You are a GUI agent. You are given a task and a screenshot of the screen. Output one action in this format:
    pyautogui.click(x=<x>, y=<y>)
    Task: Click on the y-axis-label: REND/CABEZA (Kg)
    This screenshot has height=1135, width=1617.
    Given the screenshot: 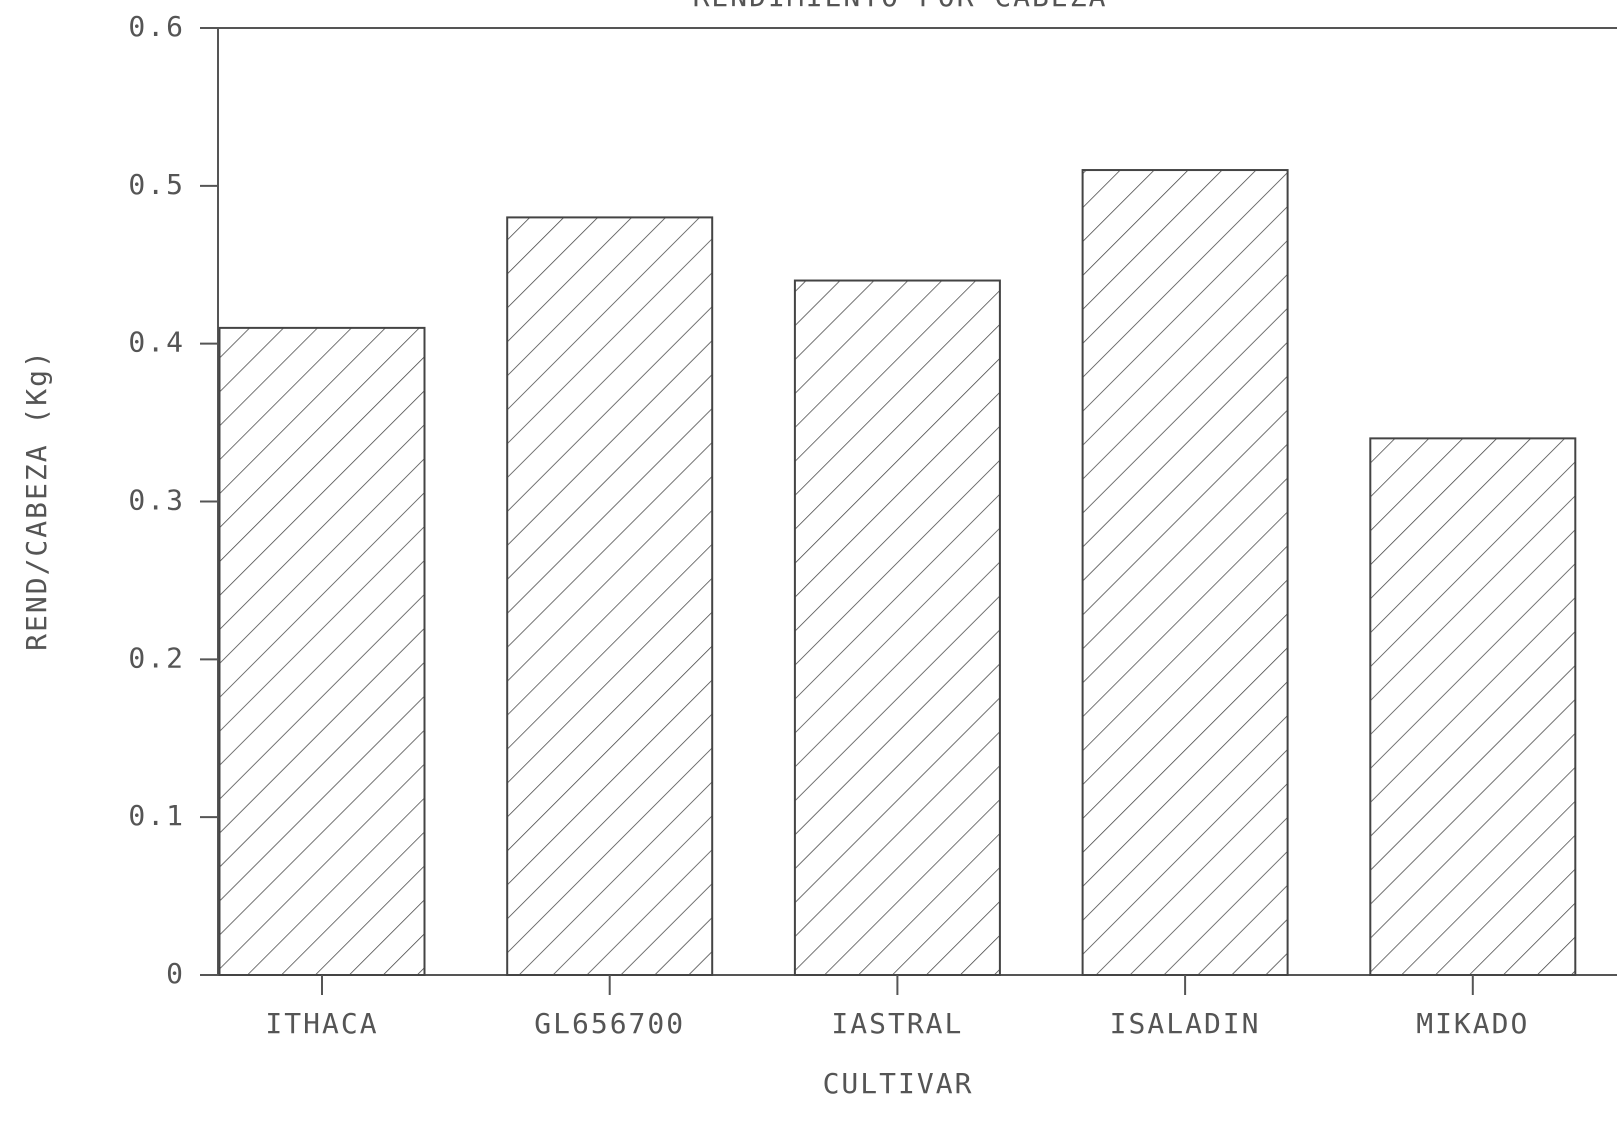 What is the action you would take?
    pyautogui.click(x=36, y=500)
    